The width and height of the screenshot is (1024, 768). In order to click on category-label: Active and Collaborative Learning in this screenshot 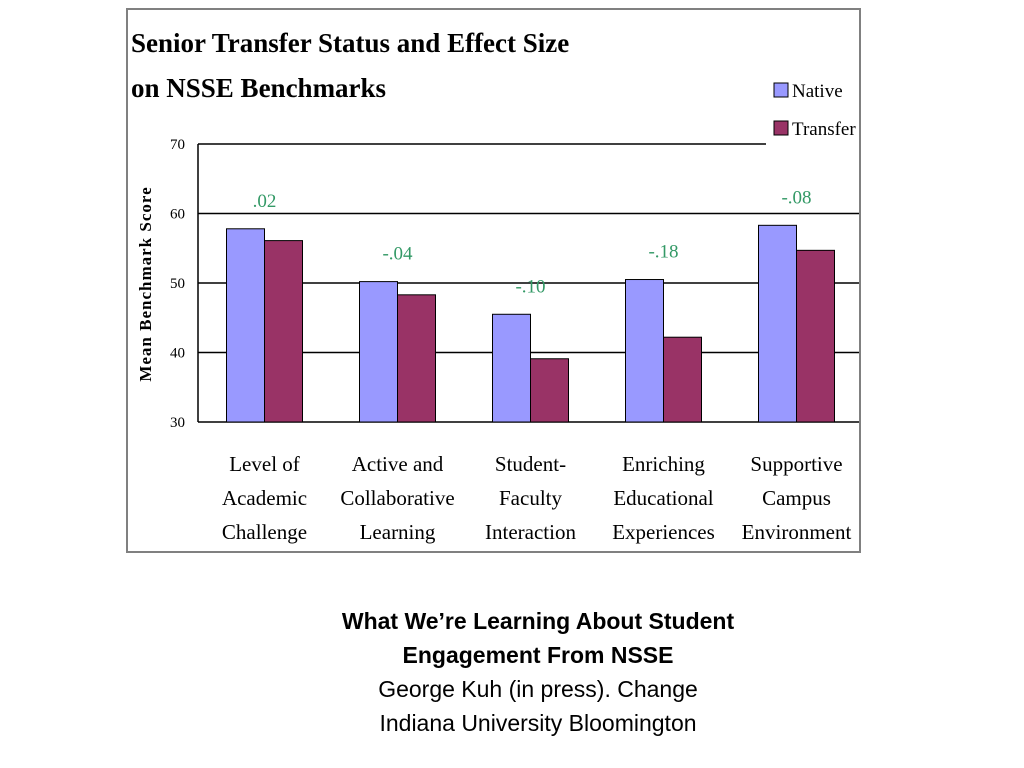, I will do `click(397, 498)`.